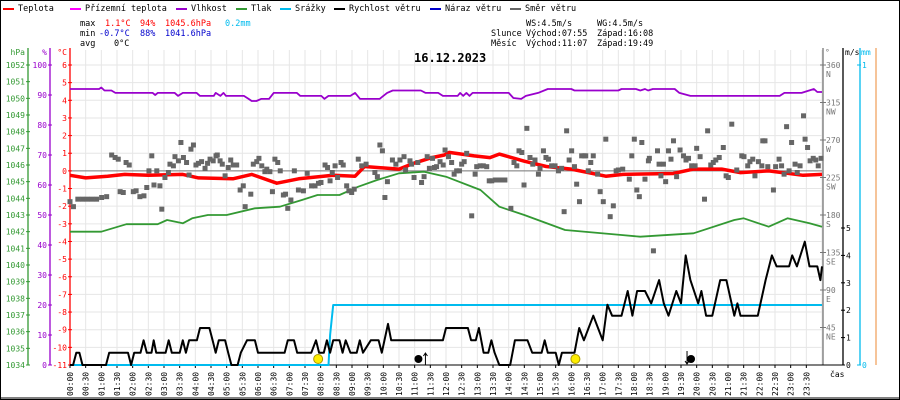  Describe the element at coordinates (687, 358) in the screenshot. I see `moonset-arrow-icon` at that location.